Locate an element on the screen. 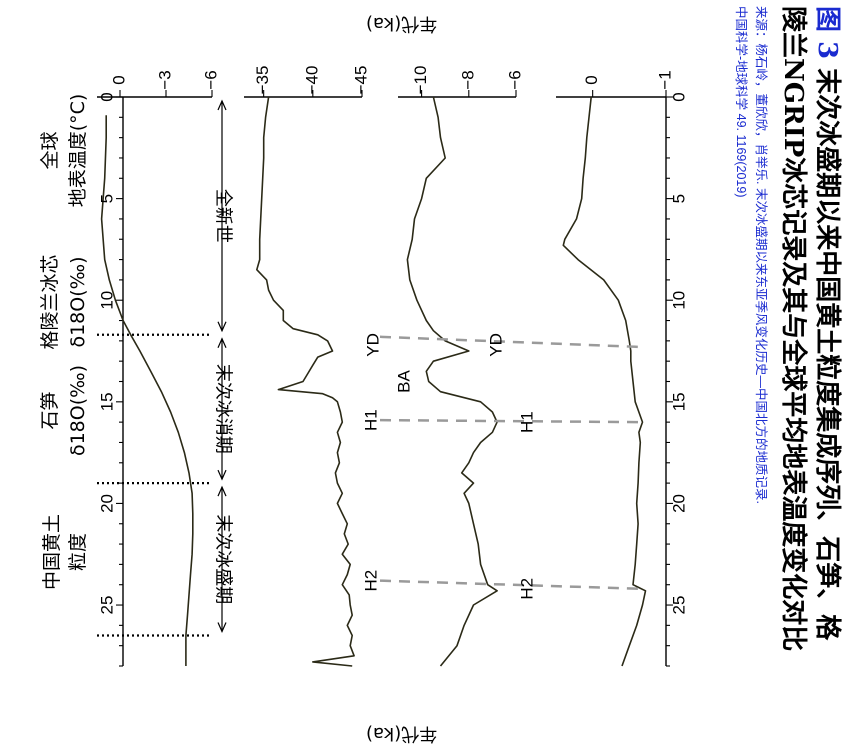 The height and width of the screenshot is (752, 848). event-link-YD is located at coordinates (510, 342).